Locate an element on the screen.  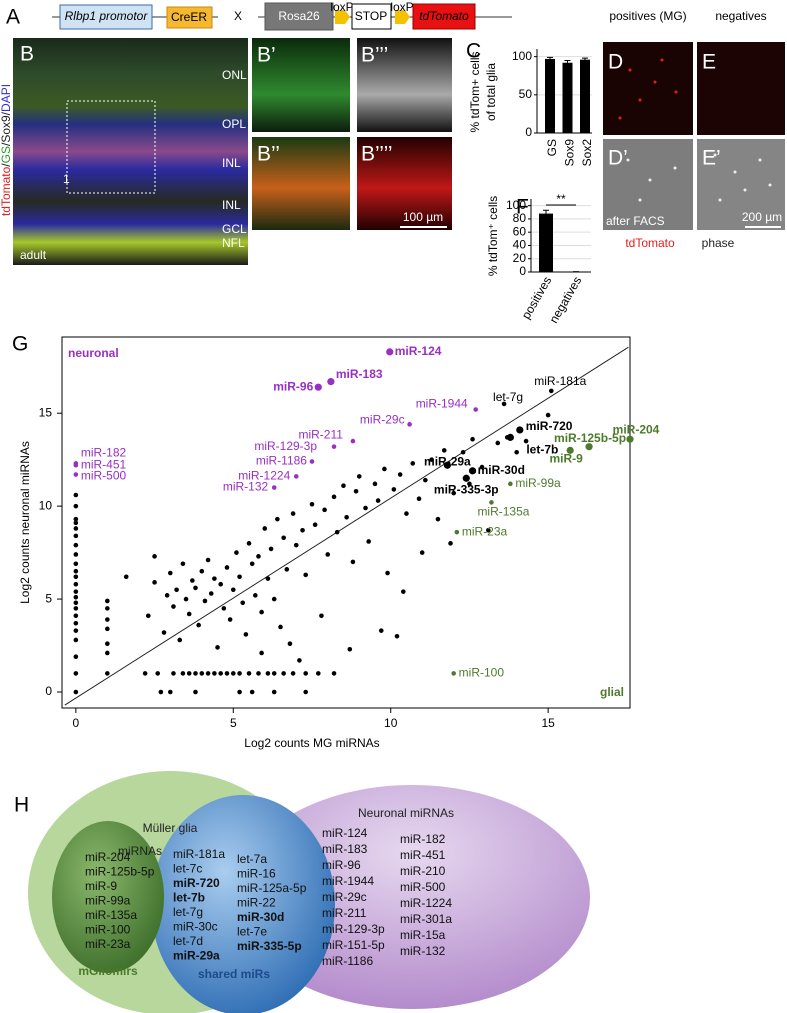
x-tick-label: 10 is located at coordinates (391, 723).